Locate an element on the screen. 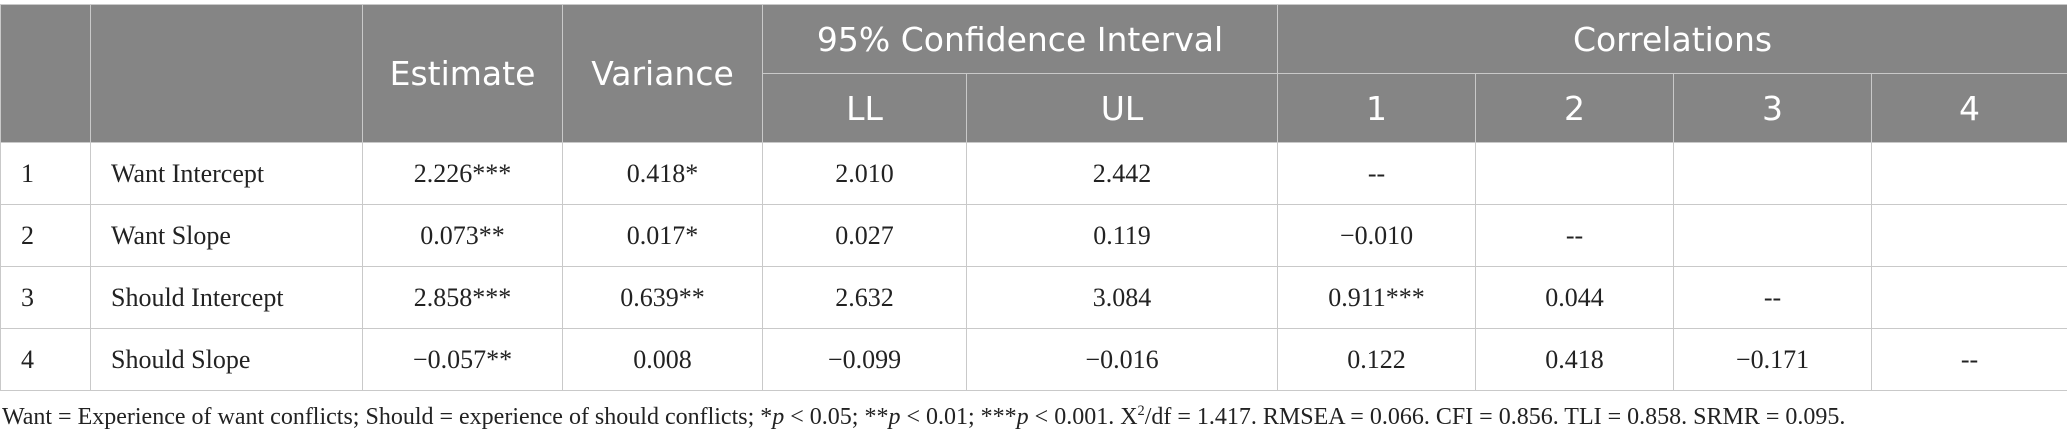 The height and width of the screenshot is (444, 2067). row-label: Want Intercept is located at coordinates (226, 173).